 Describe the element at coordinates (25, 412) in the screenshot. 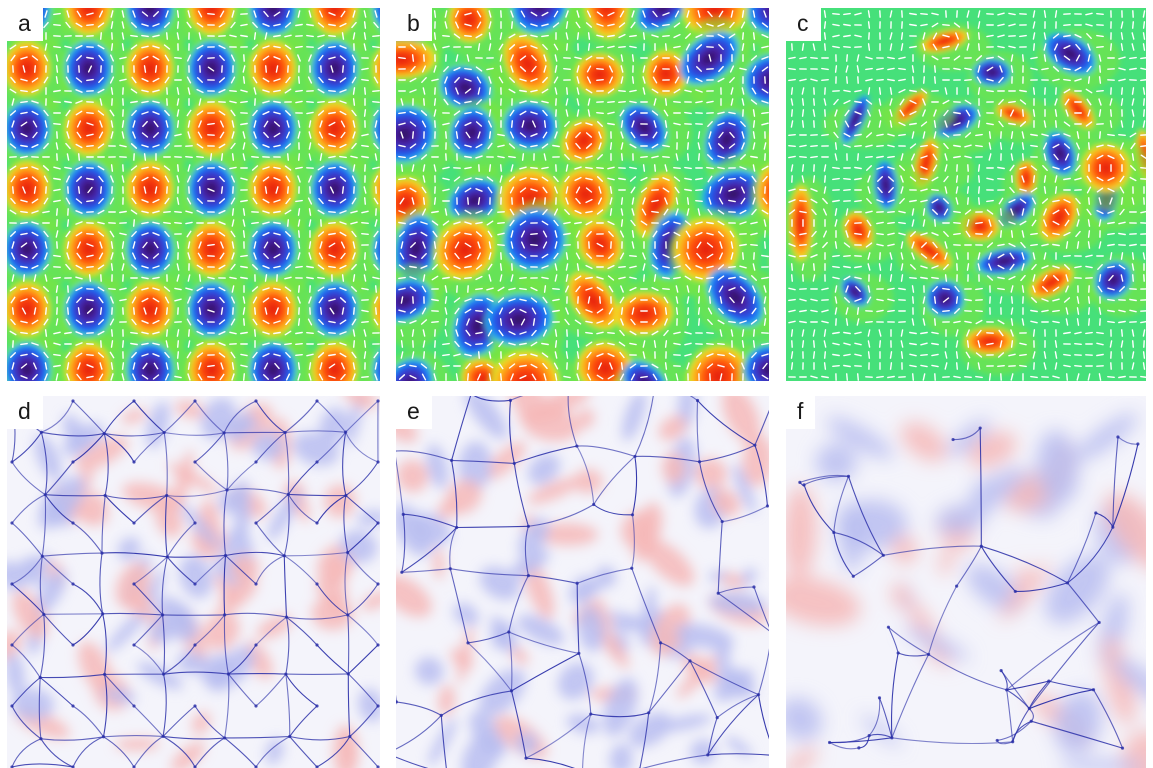

I see `panel-label-d: d` at that location.